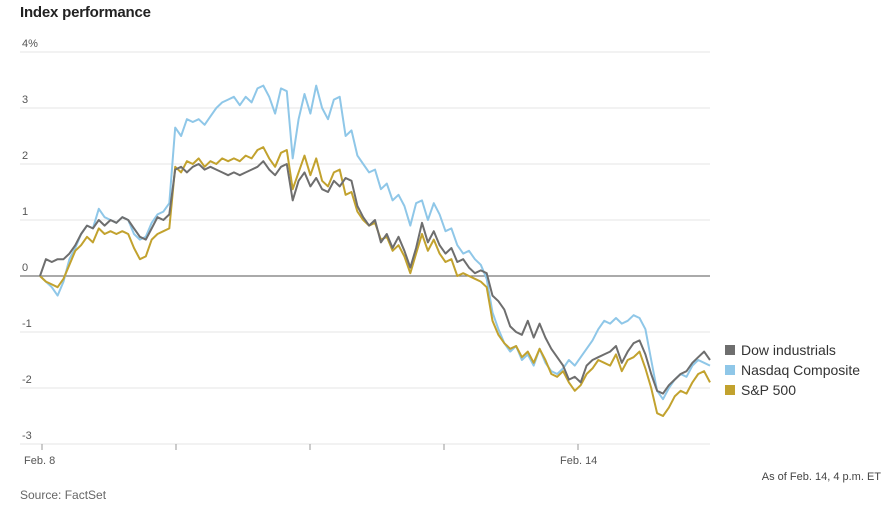 The width and height of the screenshot is (895, 509). I want to click on y-tick-label: 3, so click(25, 100).